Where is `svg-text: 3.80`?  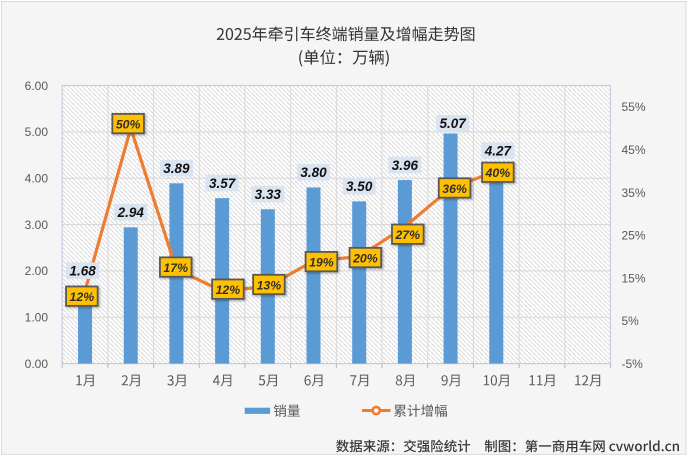
svg-text: 3.80 is located at coordinates (313, 172).